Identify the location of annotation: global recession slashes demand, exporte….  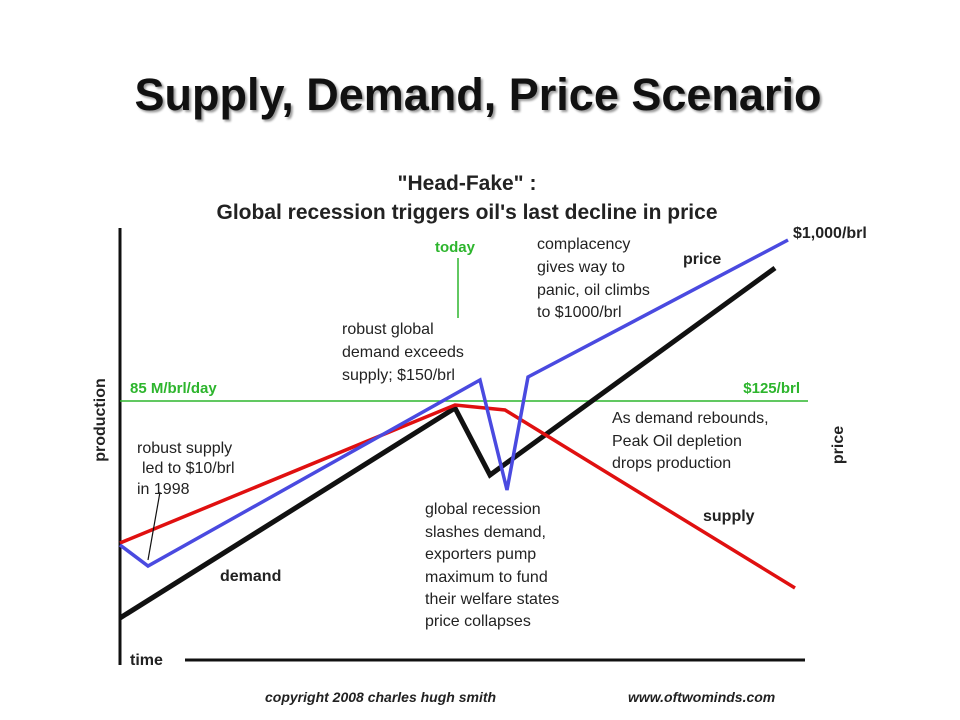
(492, 565).